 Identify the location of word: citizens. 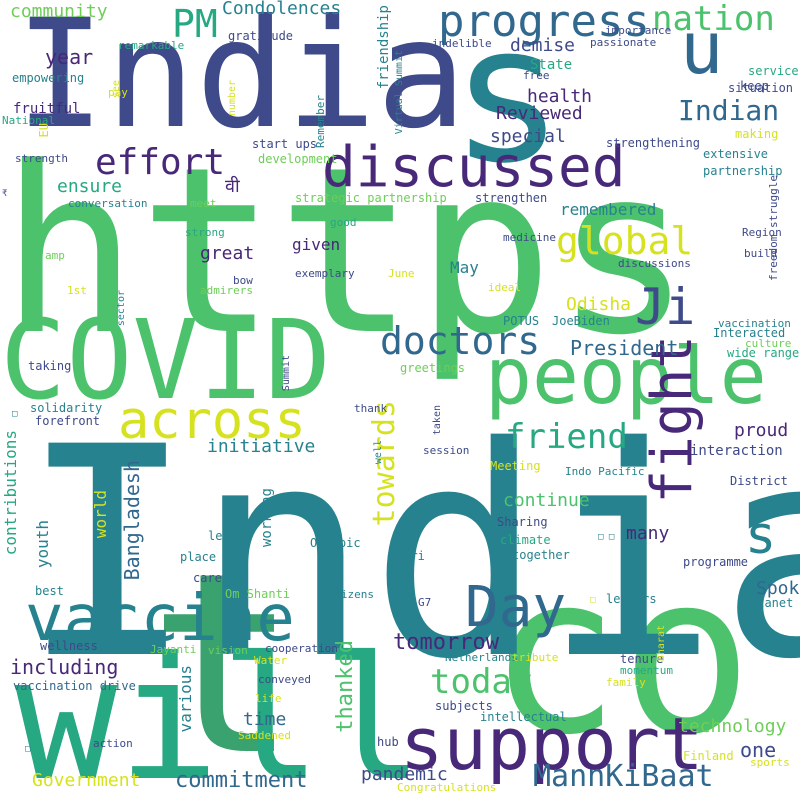
(347, 594).